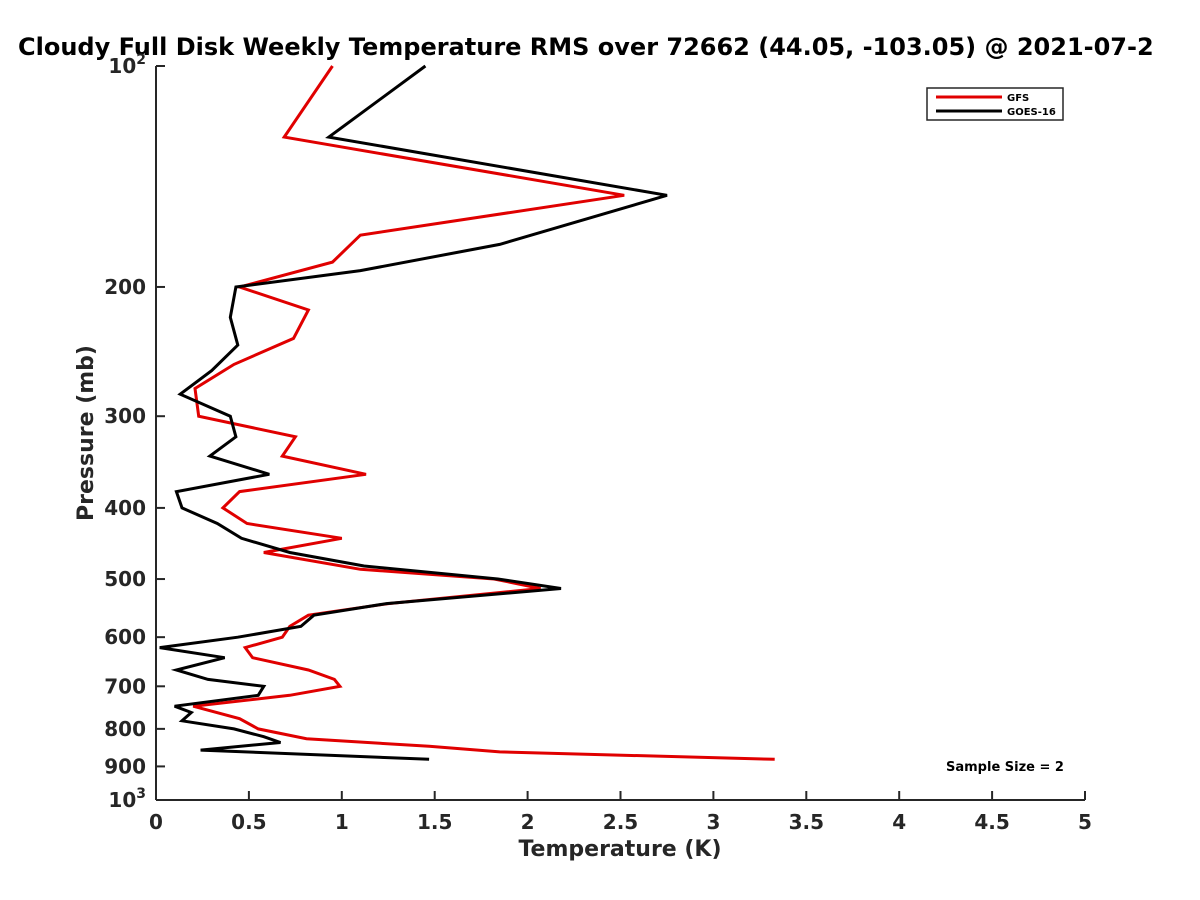 This screenshot has width=1200, height=900. What do you see at coordinates (248, 822) in the screenshot?
I see `x-tick-label: 0.5` at bounding box center [248, 822].